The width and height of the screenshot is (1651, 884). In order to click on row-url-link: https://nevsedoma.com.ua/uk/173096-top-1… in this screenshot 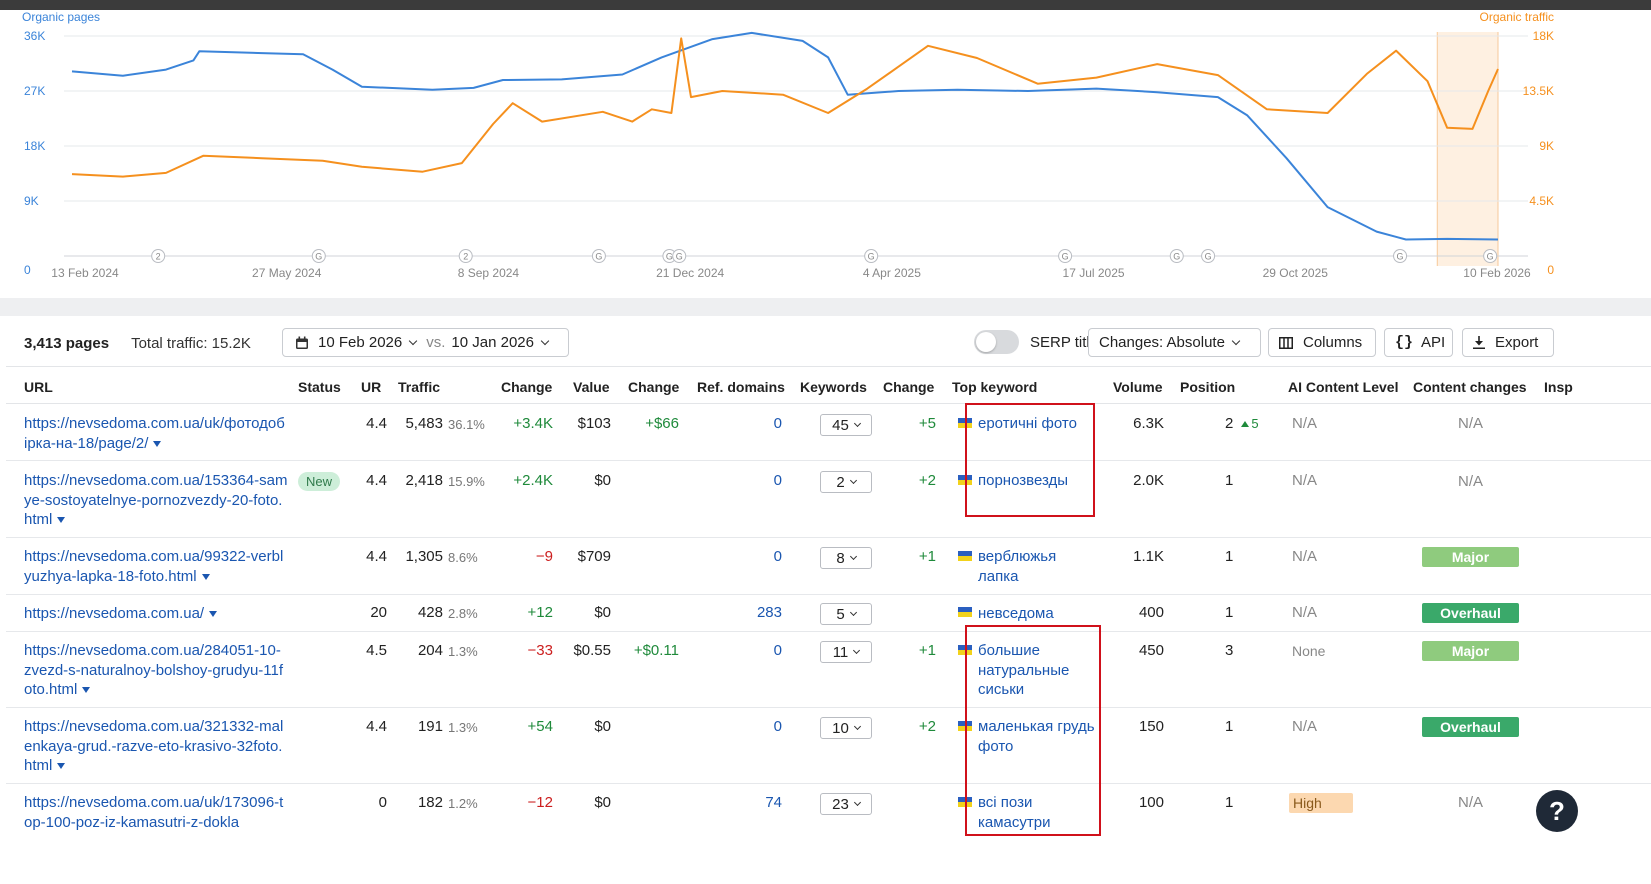, I will do `click(156, 812)`.